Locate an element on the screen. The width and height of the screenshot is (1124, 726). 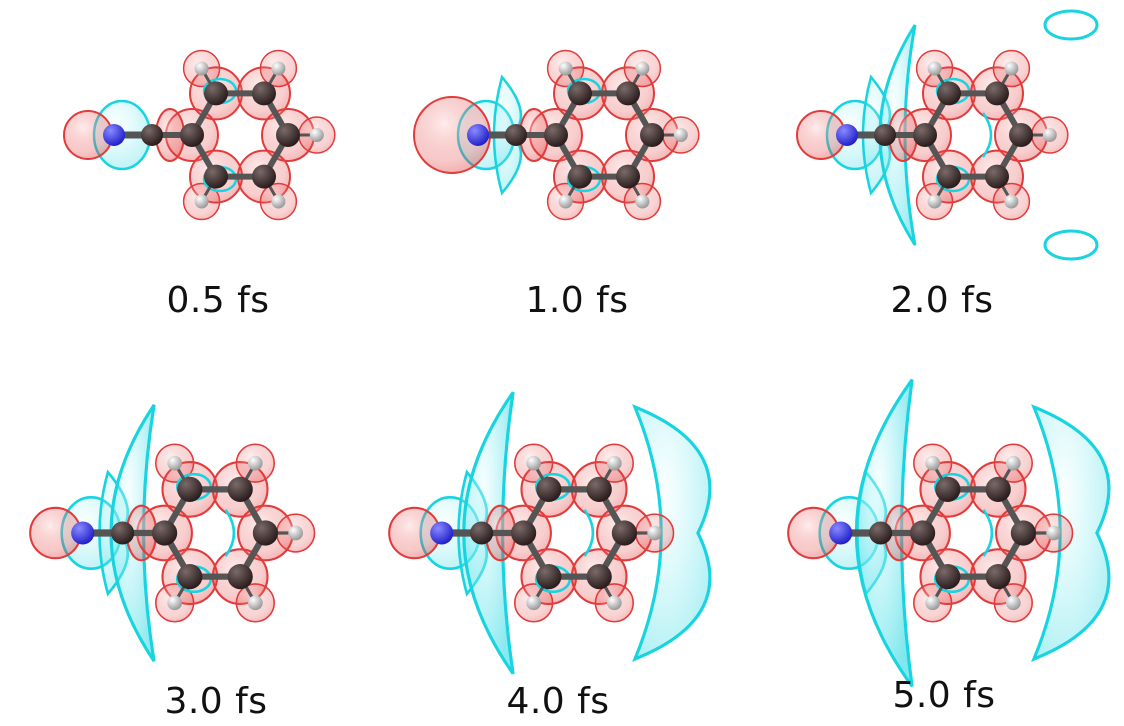
time-label: 0.5 fs is located at coordinates (218, 300).